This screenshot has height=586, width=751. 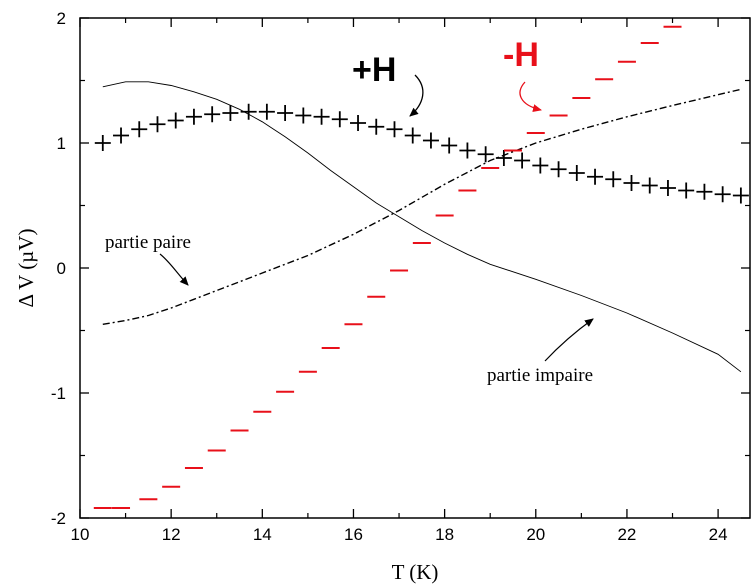 I want to click on partie-paire-label: partie paire, so click(x=148, y=242).